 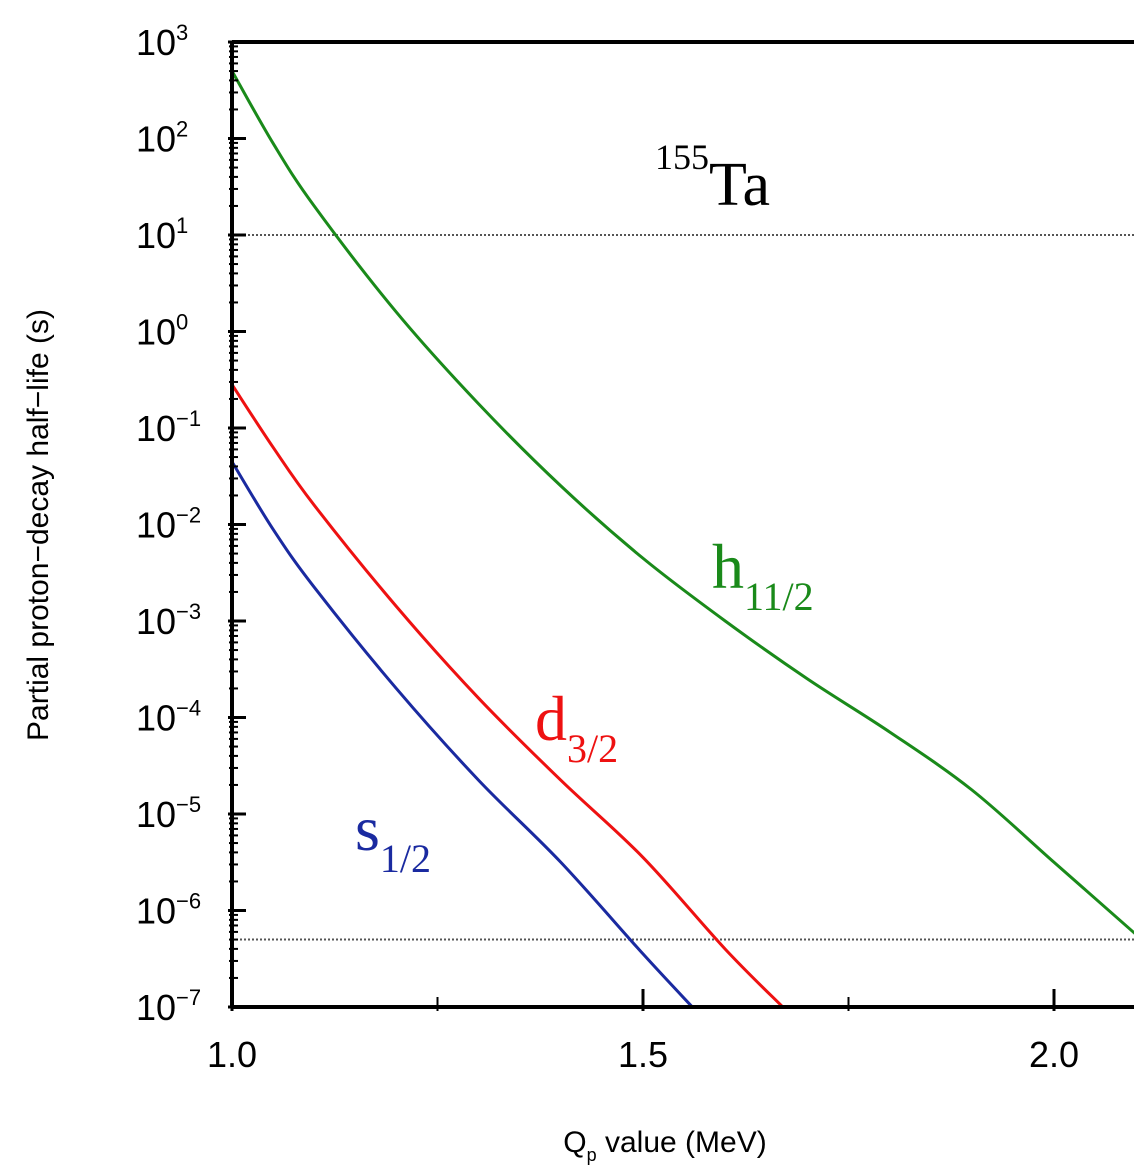 I want to click on y-tick-label: 10⁻³, so click(x=168, y=620).